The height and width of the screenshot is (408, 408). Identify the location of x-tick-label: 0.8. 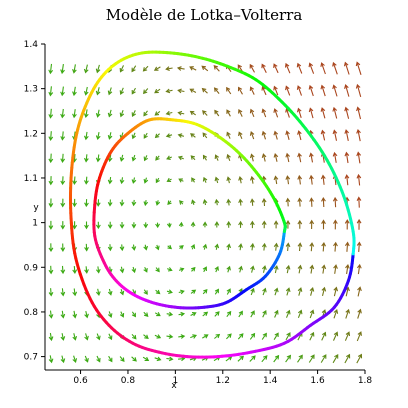
(128, 381).